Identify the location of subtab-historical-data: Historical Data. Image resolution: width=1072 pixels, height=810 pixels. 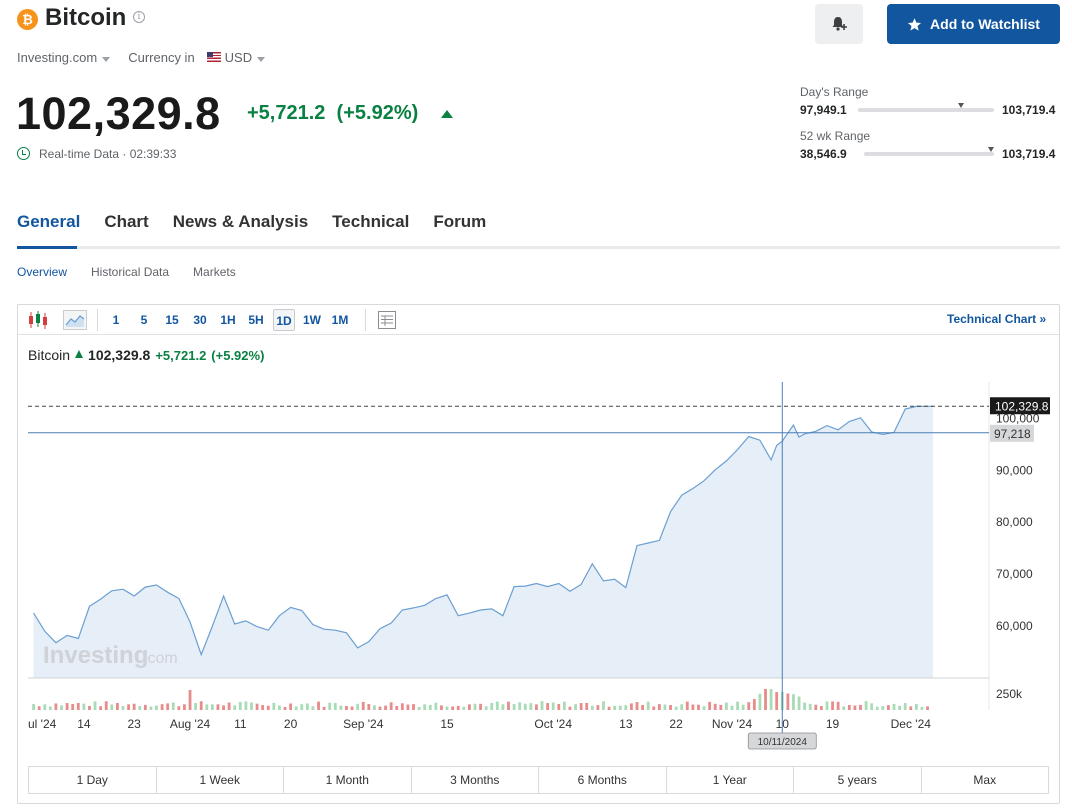
(130, 272).